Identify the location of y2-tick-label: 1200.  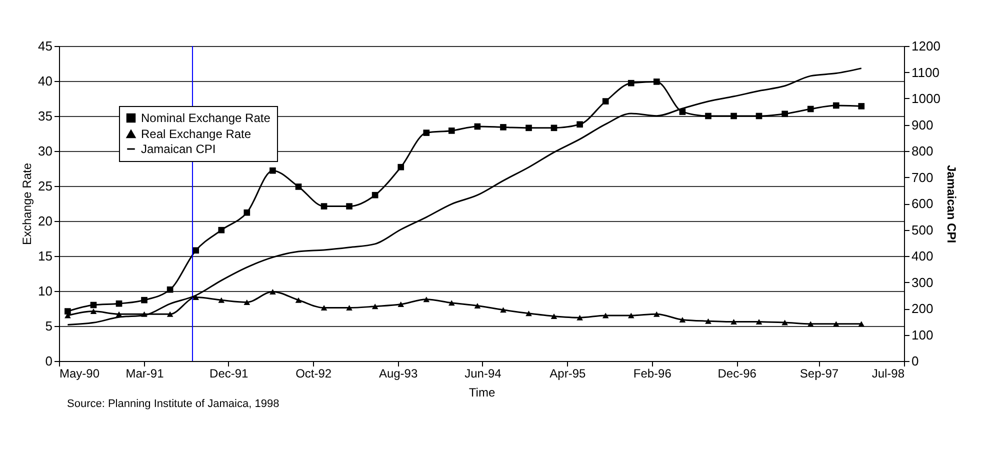
(926, 46).